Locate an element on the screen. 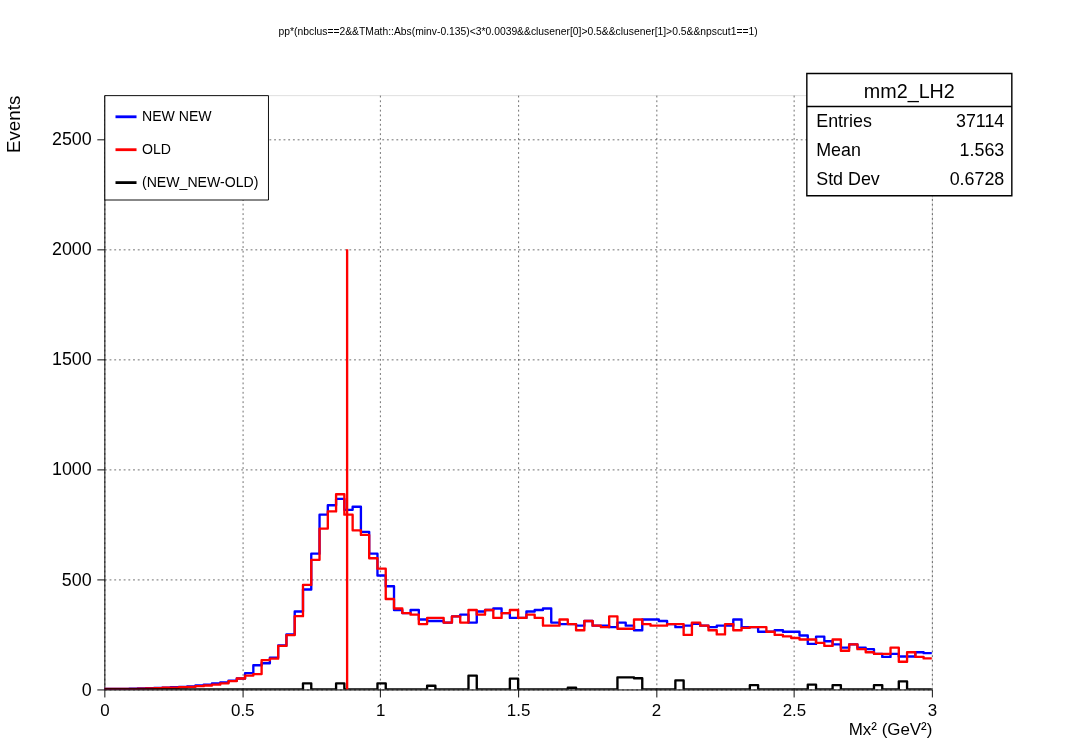 The image size is (1088, 754). x-tick-label: 1.5 is located at coordinates (518, 711).